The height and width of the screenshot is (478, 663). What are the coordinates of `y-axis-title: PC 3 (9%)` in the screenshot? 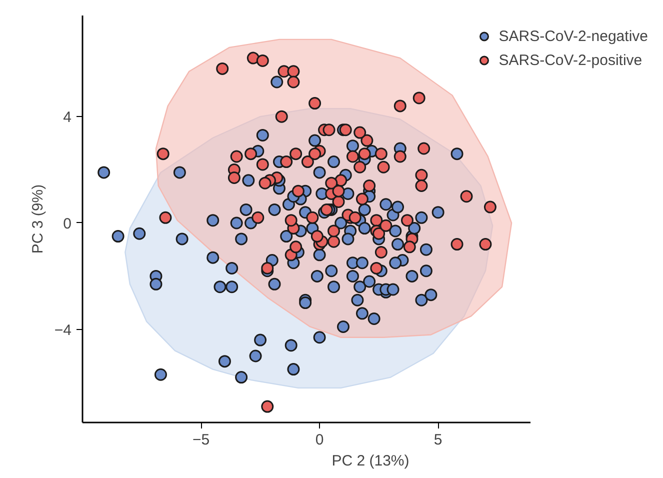 It's located at (37, 219).